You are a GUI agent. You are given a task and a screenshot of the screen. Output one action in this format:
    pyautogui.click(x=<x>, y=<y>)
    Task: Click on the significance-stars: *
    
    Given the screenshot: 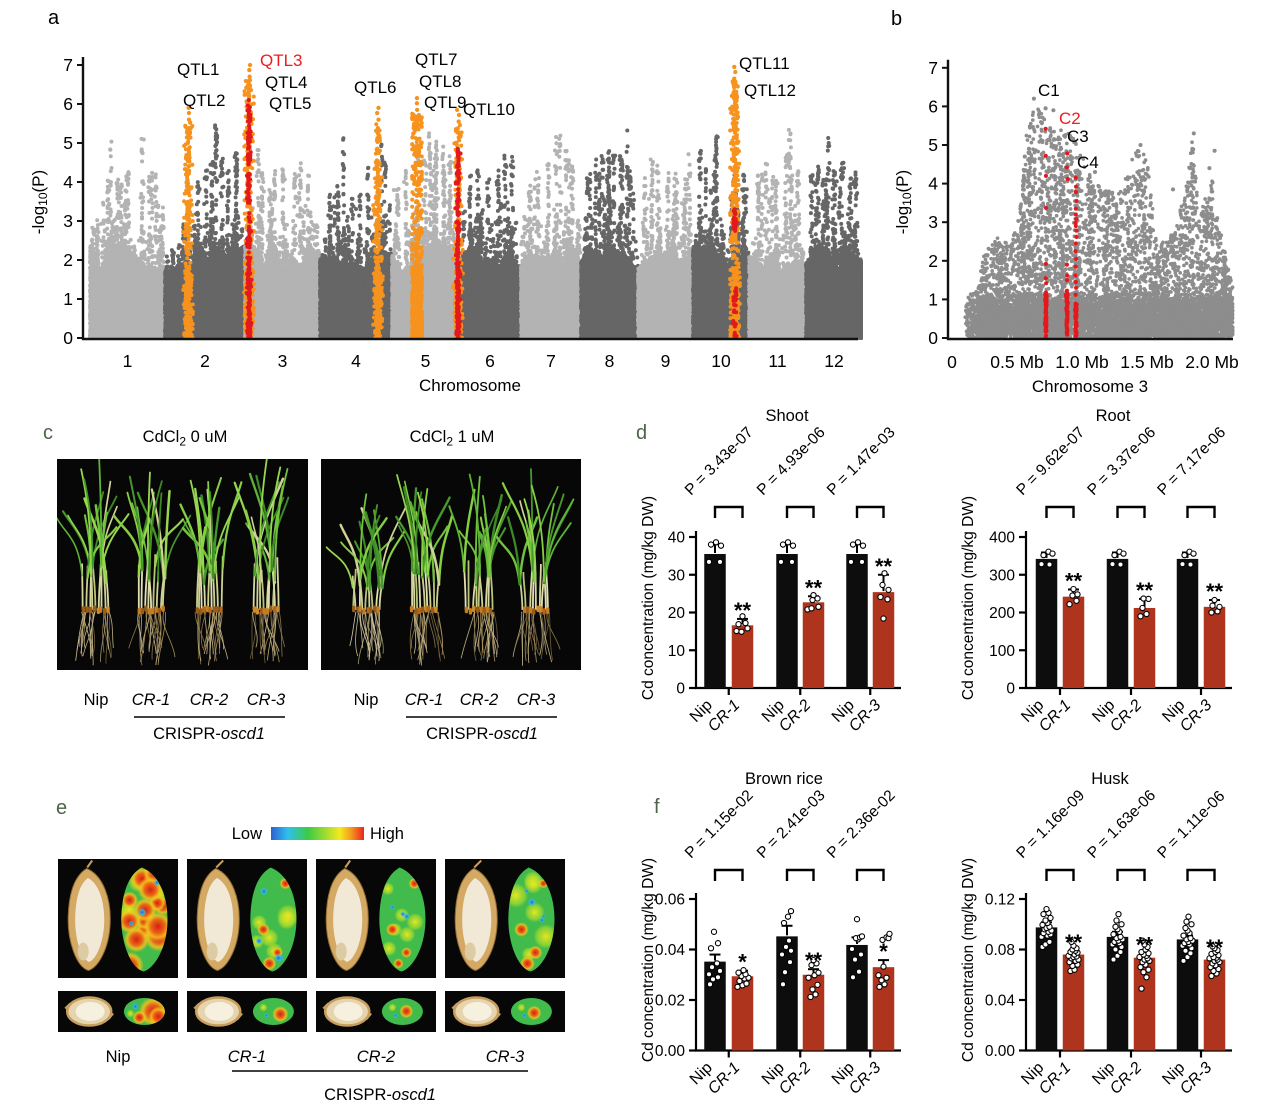 What is the action you would take?
    pyautogui.click(x=883, y=951)
    